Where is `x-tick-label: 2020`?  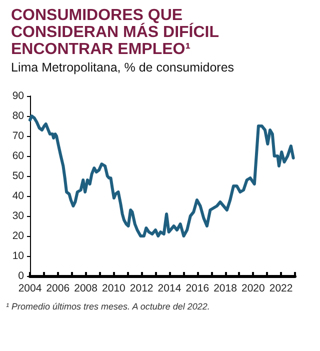
x-tick-label: 2020 is located at coordinates (253, 288).